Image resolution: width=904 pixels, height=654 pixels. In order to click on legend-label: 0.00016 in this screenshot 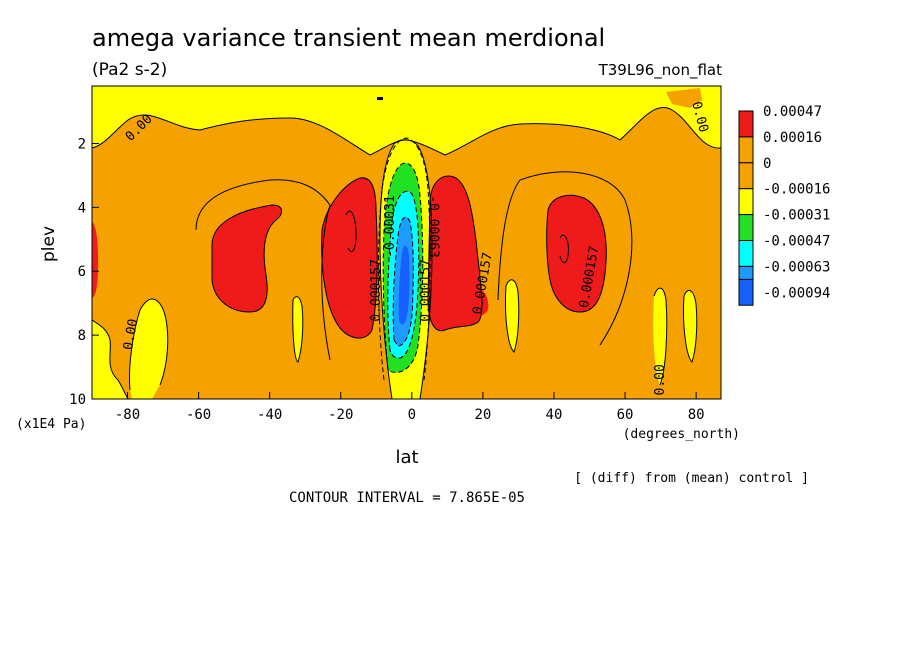, I will do `click(792, 138)`.